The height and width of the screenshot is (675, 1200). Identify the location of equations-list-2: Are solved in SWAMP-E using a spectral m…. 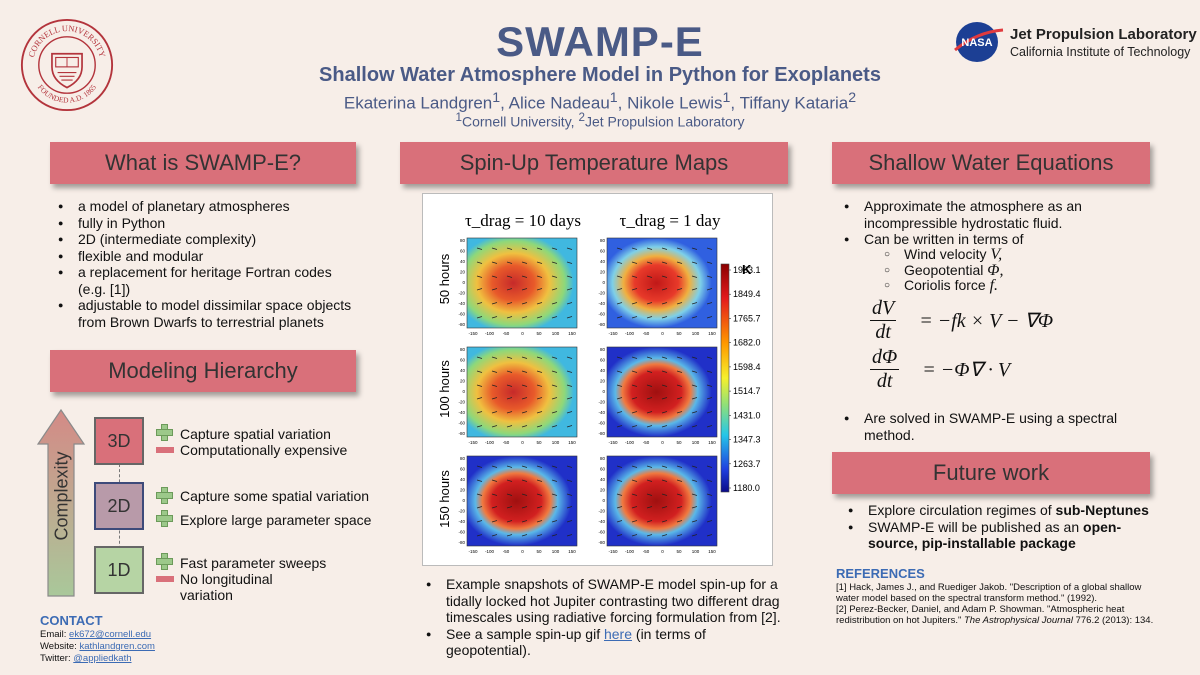
(983, 426).